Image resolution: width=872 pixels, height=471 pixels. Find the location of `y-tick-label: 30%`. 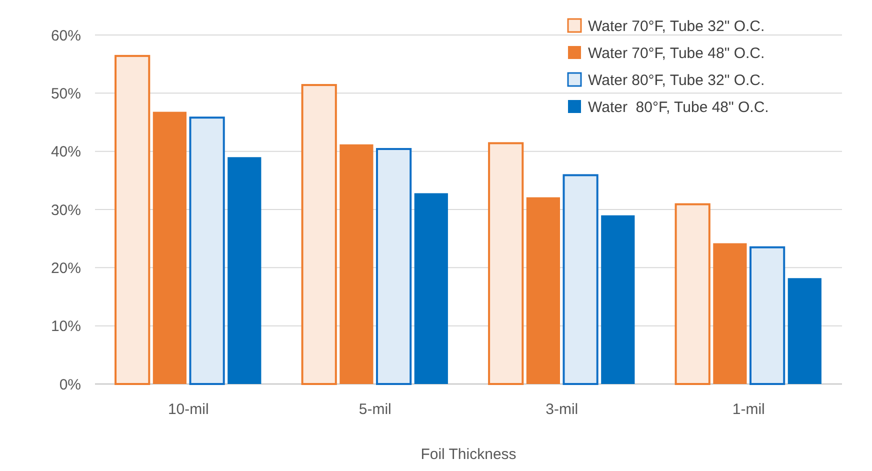

y-tick-label: 30% is located at coordinates (65, 210).